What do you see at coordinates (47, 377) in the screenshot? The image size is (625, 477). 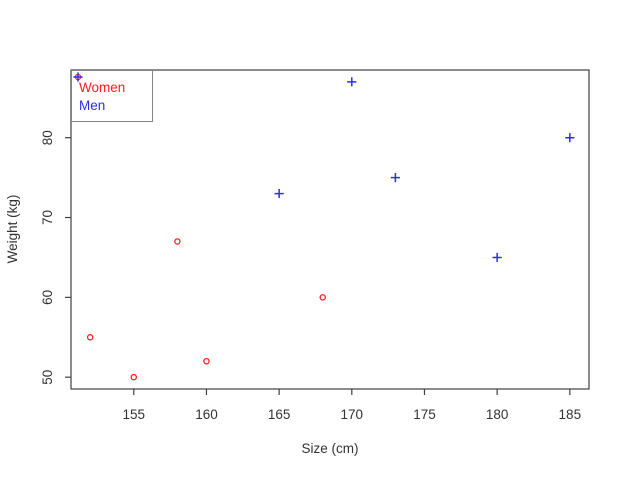 I see `y-tick-label: 50` at bounding box center [47, 377].